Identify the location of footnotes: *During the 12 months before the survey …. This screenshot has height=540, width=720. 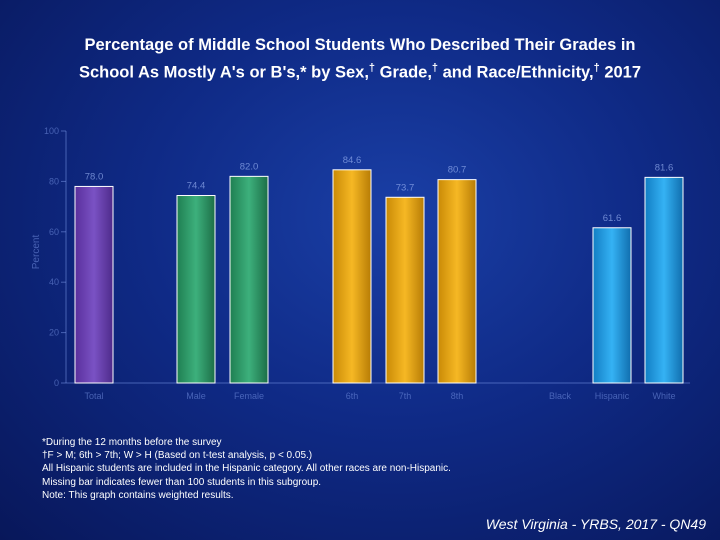
(362, 469).